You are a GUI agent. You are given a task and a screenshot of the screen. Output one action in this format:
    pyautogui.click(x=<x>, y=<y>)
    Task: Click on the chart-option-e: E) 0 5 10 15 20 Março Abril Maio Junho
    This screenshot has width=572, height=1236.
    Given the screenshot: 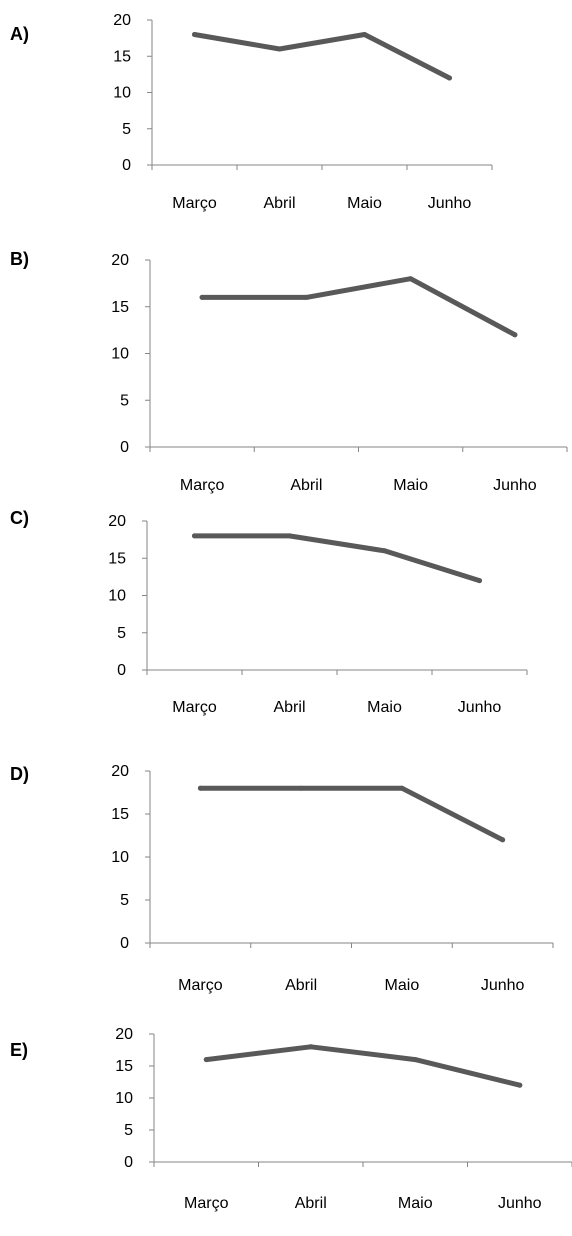 What is the action you would take?
    pyautogui.click(x=291, y=1119)
    